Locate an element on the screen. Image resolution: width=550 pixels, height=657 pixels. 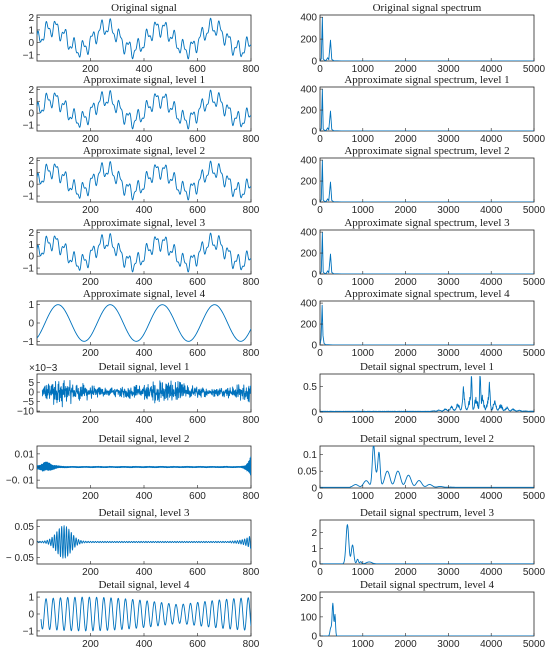
panel-sig0: Original signal 200 400 600 800 21 0−1 is located at coordinates (141, 38).